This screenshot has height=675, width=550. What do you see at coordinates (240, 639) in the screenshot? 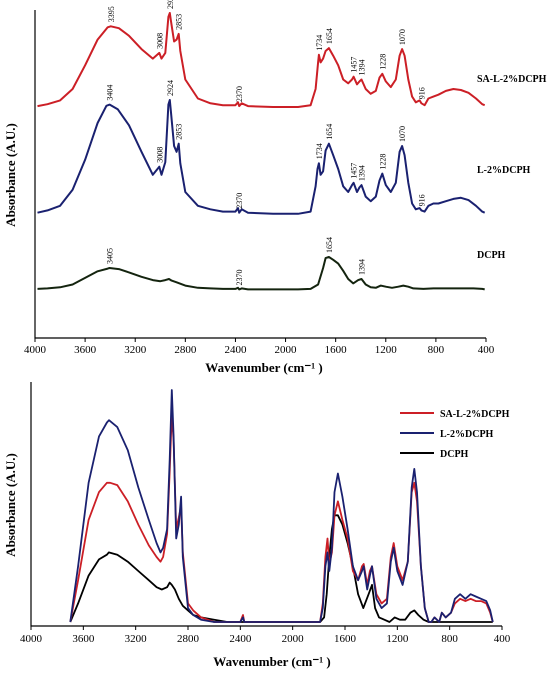
I see `bottom-x-tick-label: 2400` at bounding box center [240, 639].